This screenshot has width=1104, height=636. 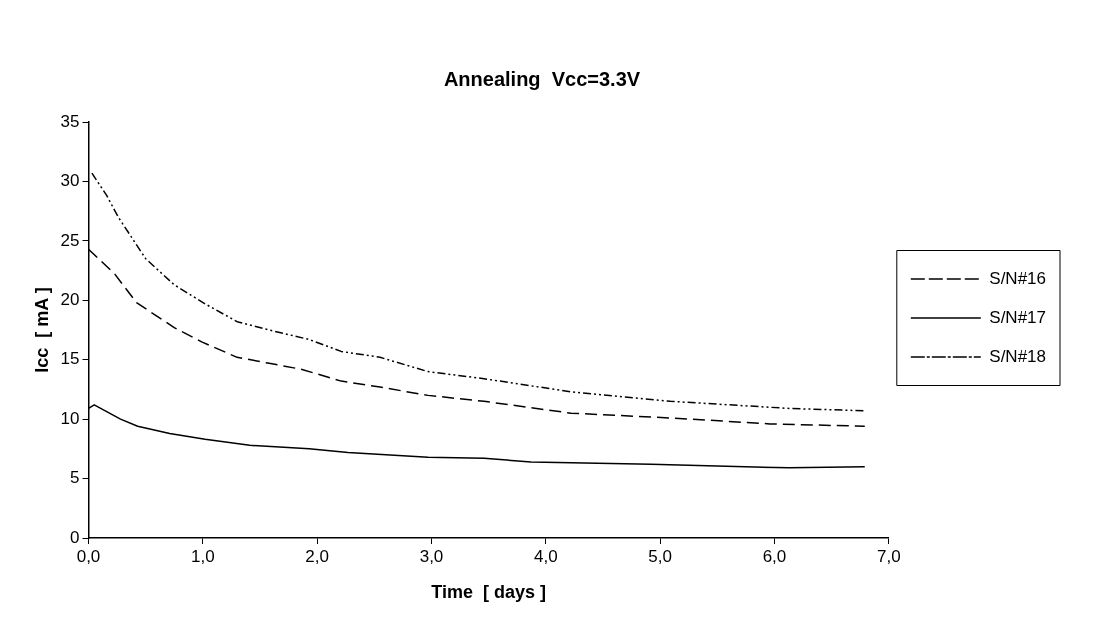 I want to click on x-tick-label: 7,0, so click(x=888, y=556).